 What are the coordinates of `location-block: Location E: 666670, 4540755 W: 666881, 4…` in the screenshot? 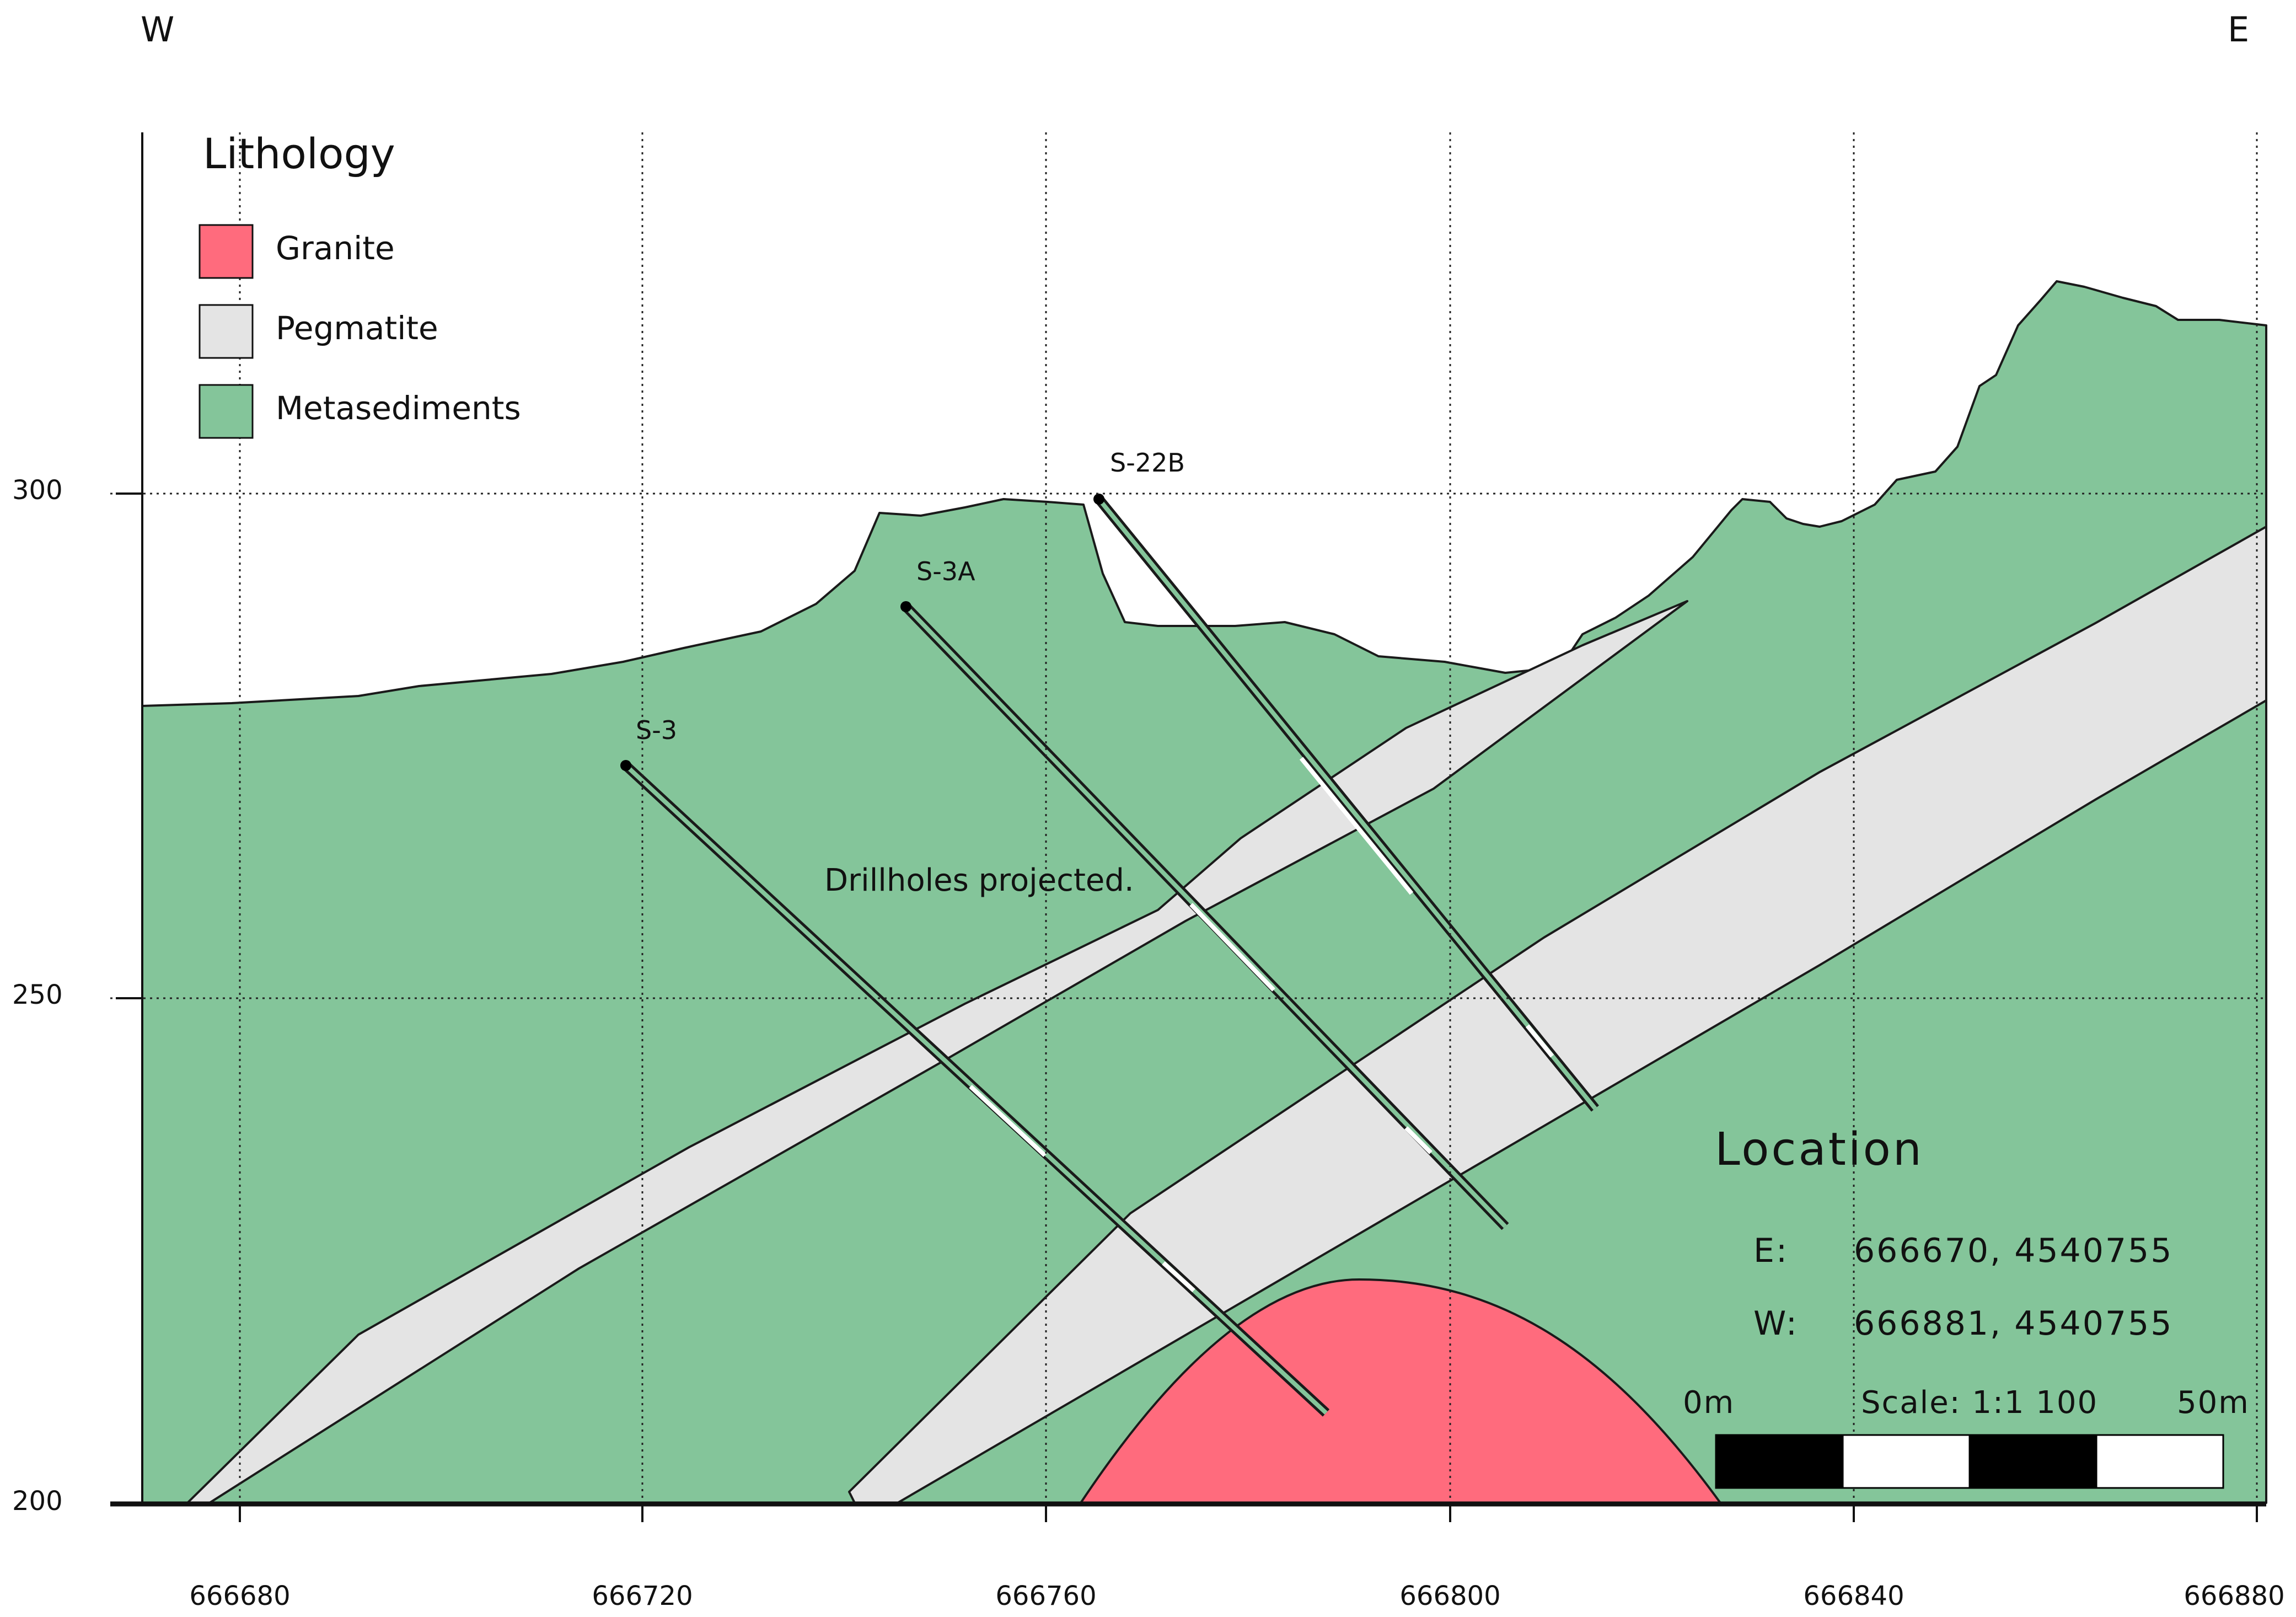 It's located at (1944, 1233).